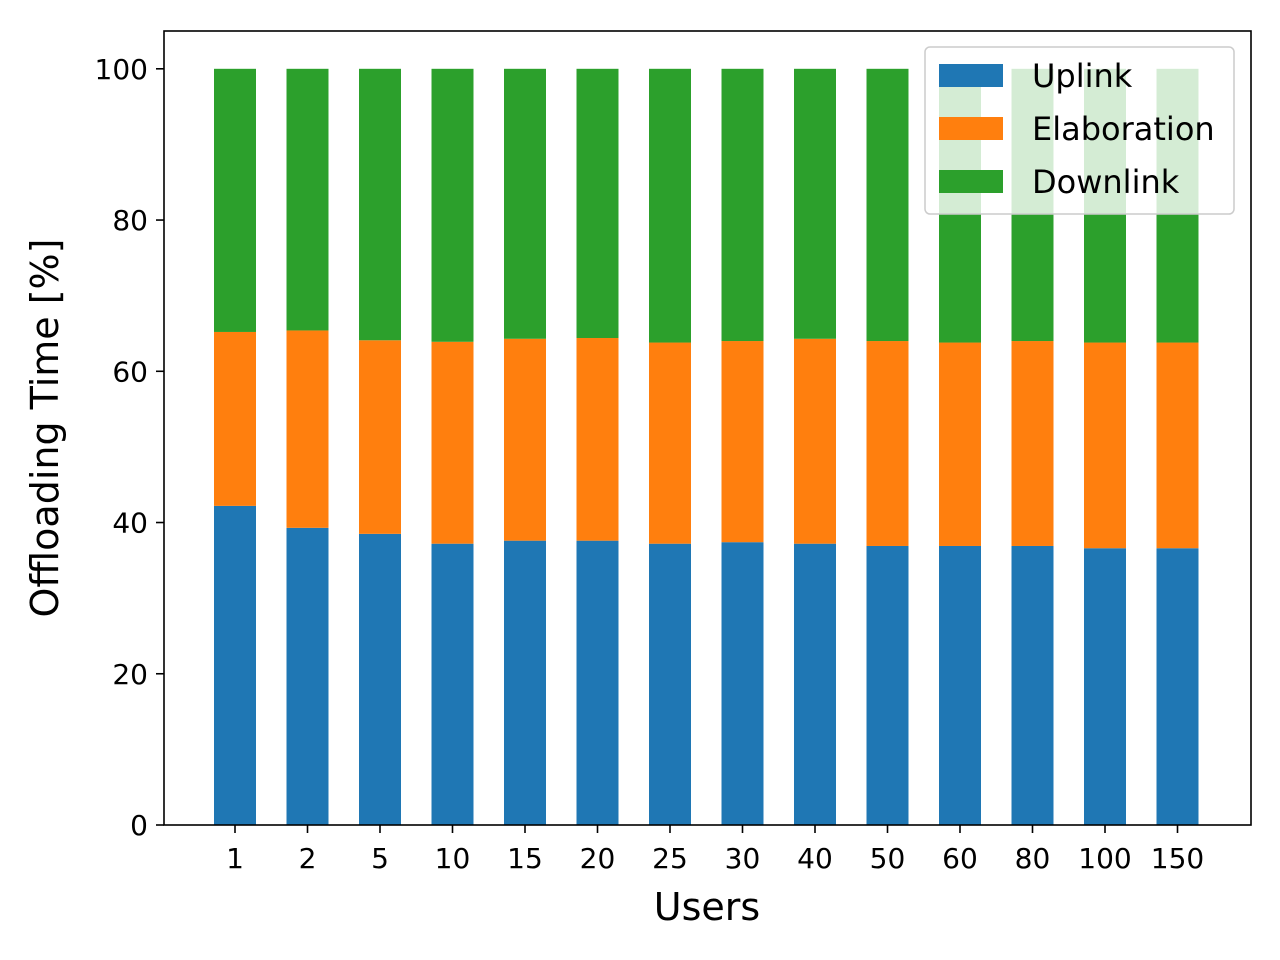 This screenshot has width=1280, height=960. I want to click on x-tick-label-10: 10, so click(453, 858).